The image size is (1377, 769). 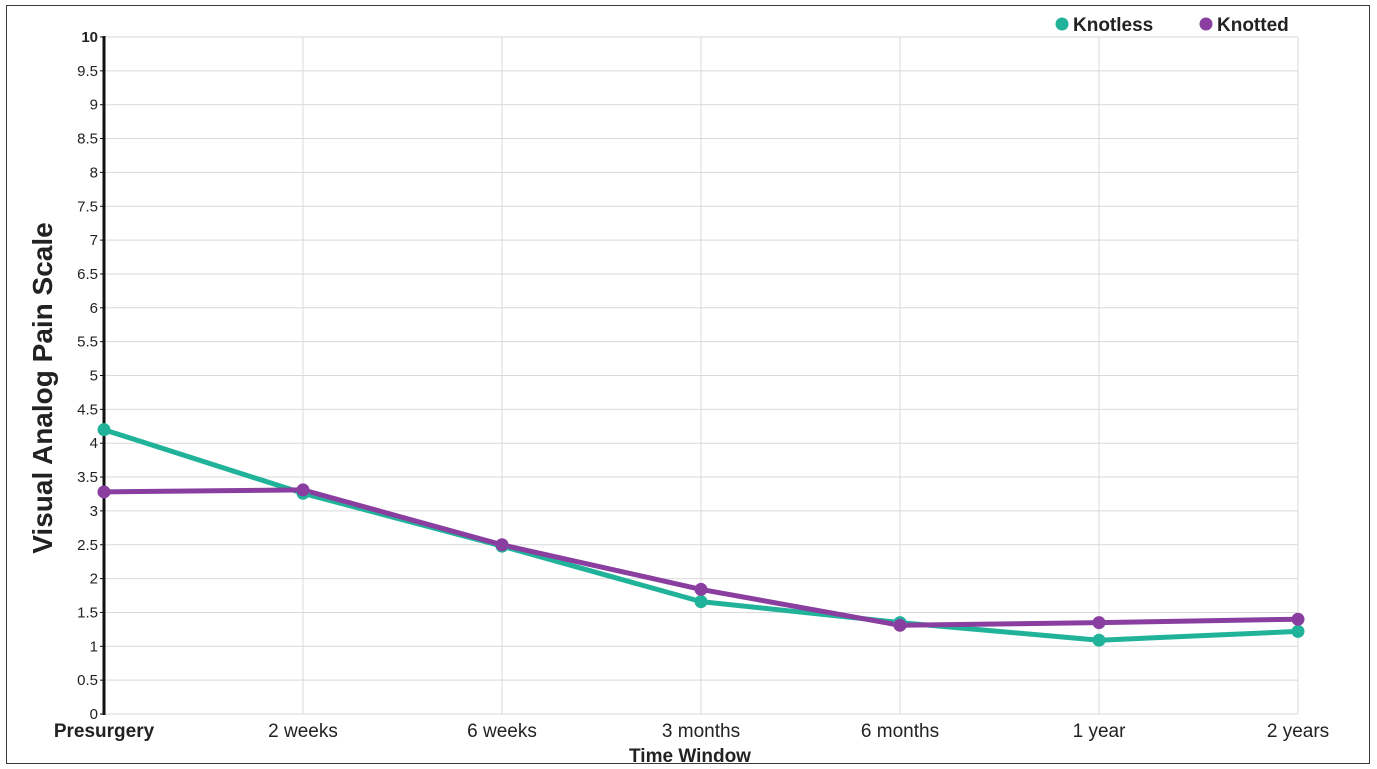 What do you see at coordinates (1206, 24) in the screenshot?
I see `legend-marker-knotted` at bounding box center [1206, 24].